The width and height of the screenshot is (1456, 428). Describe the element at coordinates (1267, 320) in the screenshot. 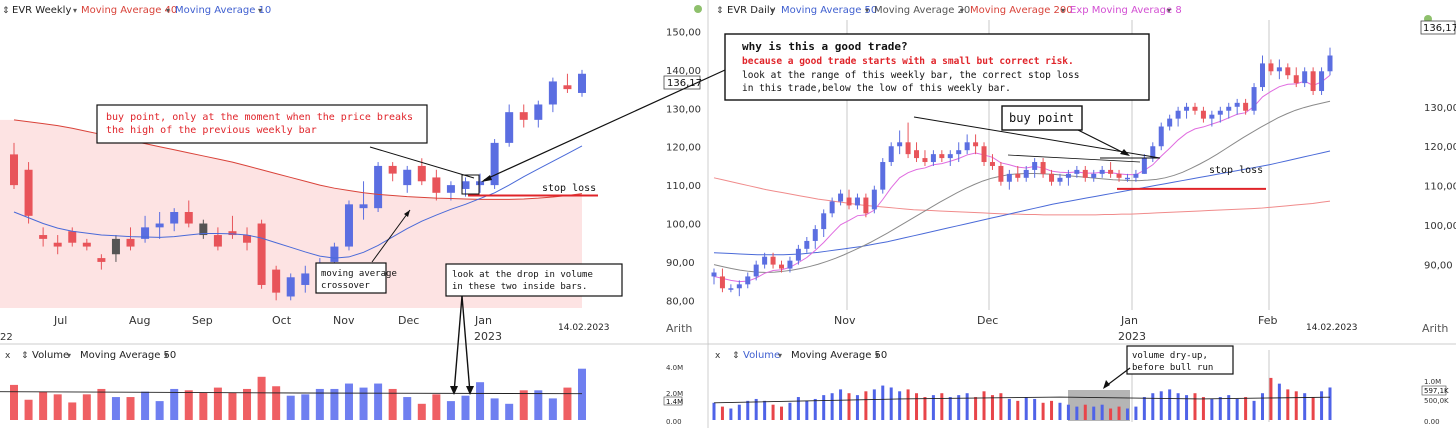

I see `month-label: Feb` at that location.